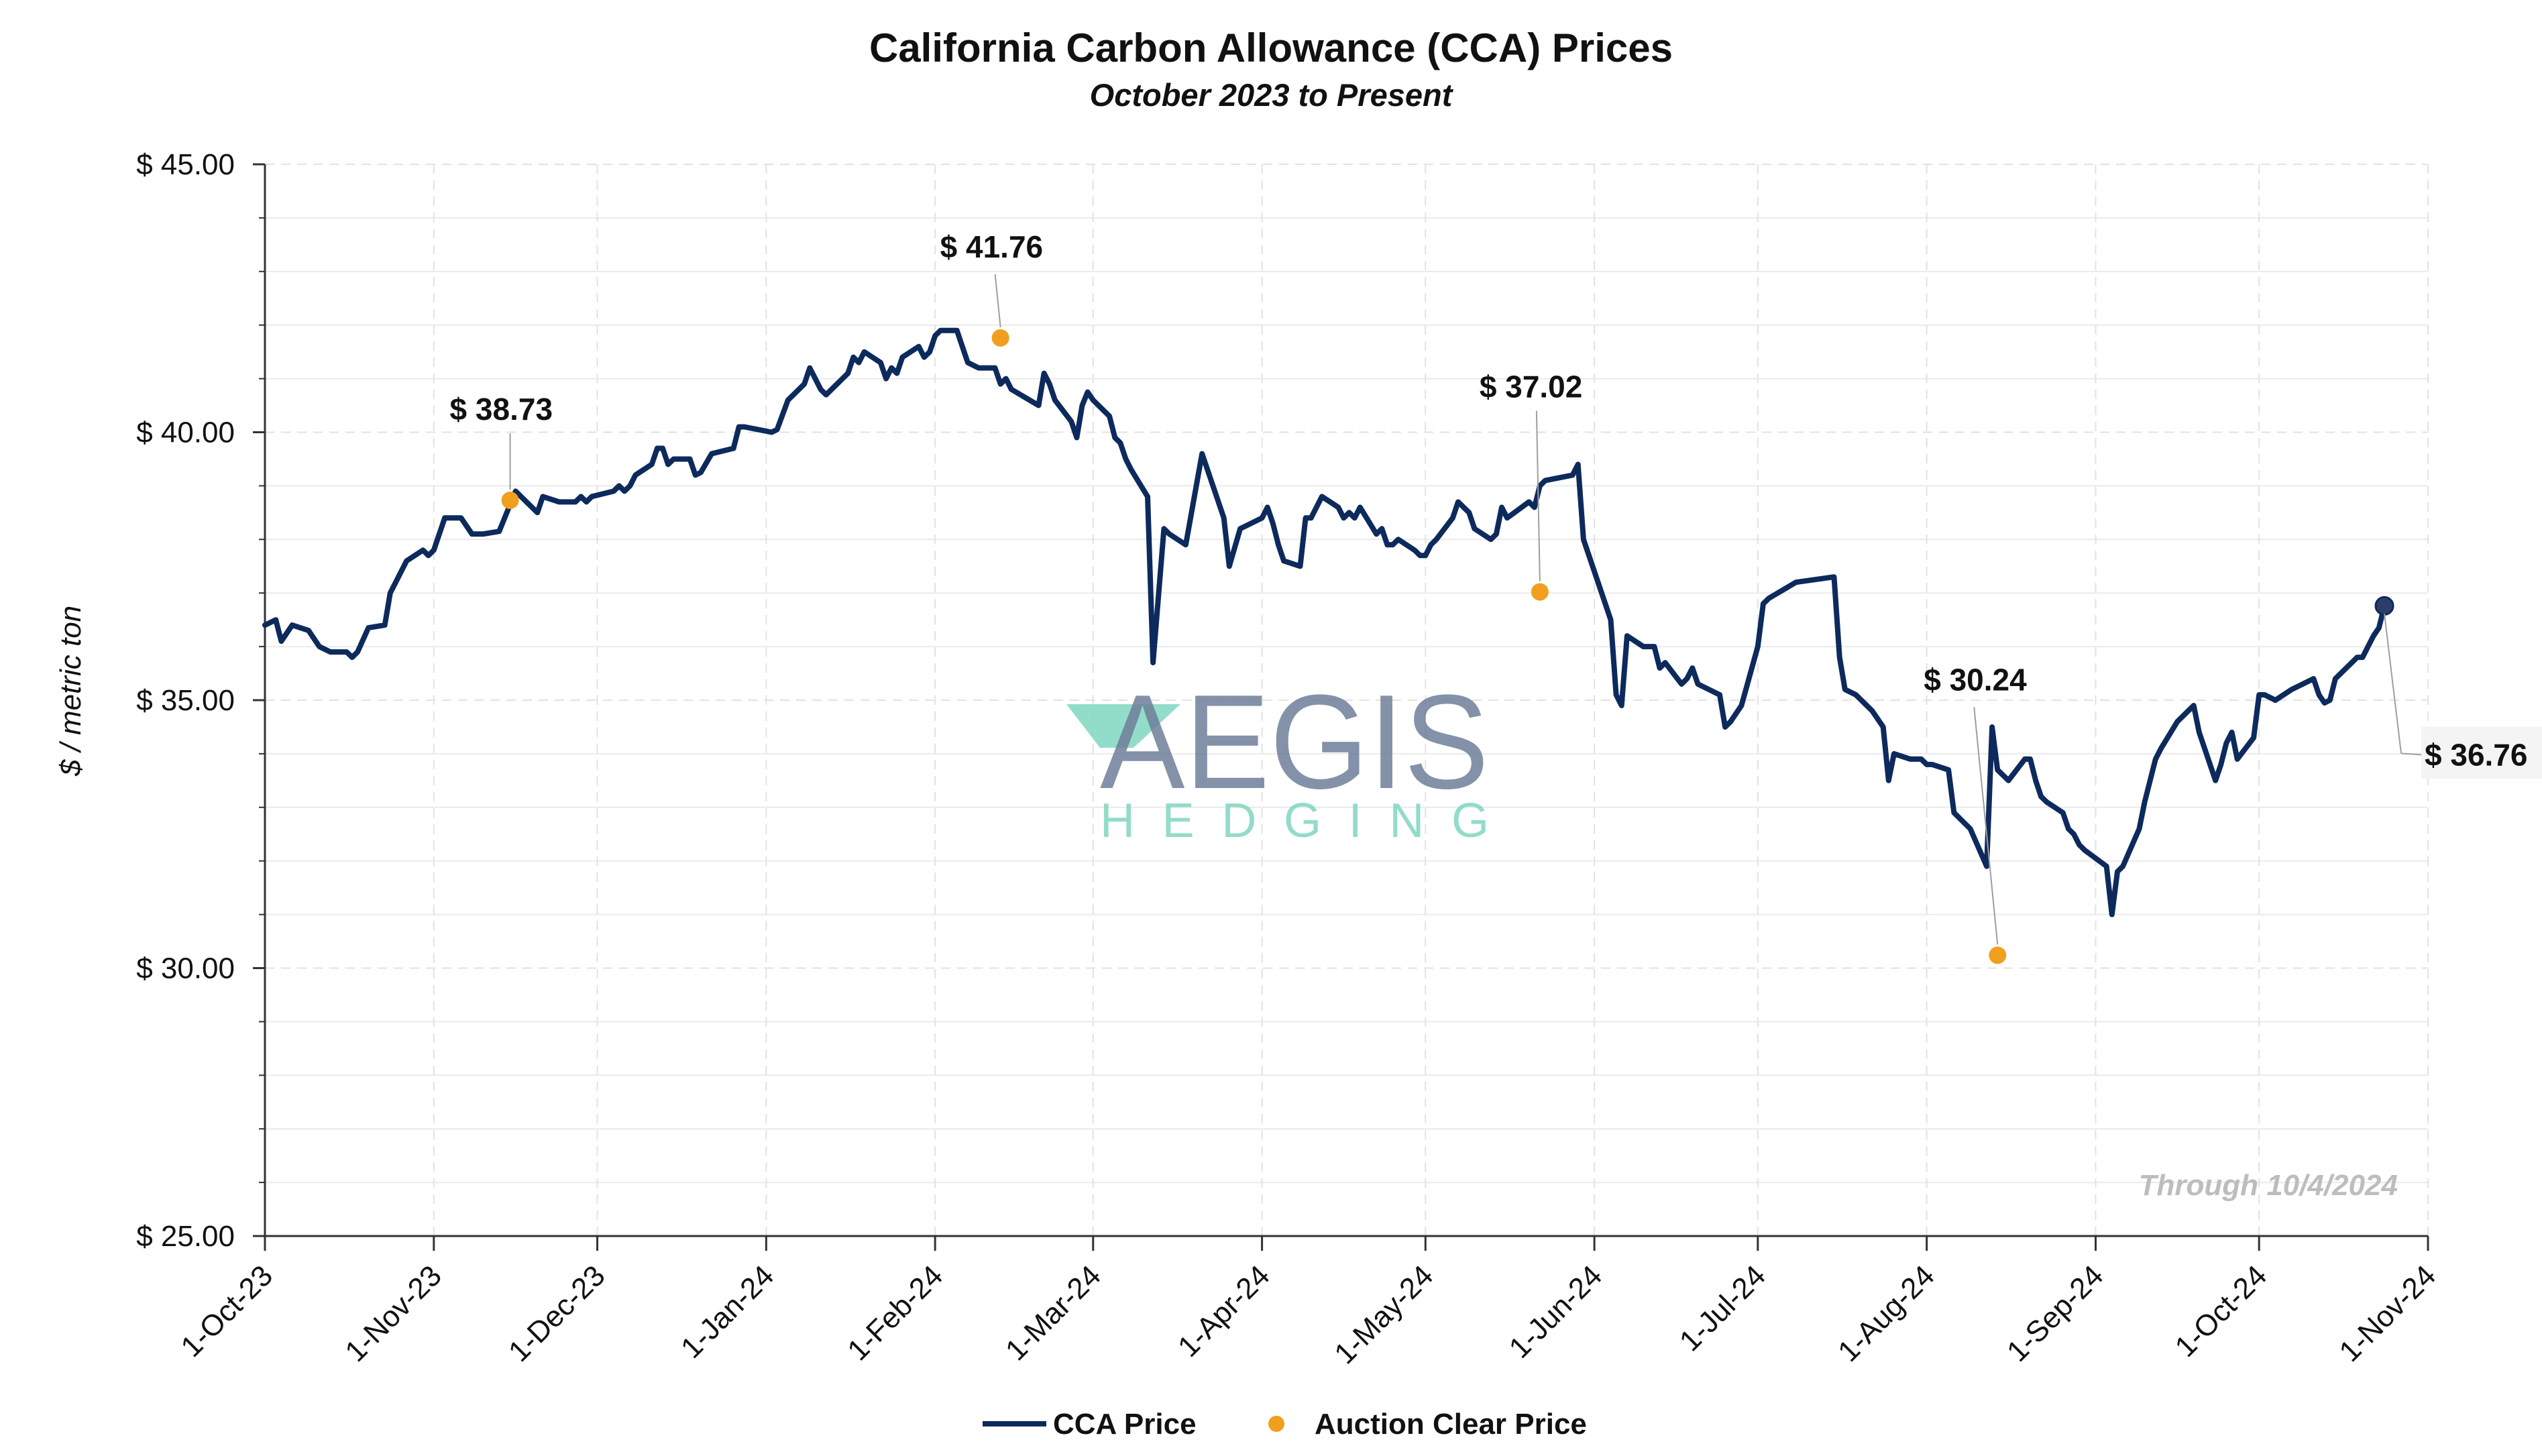  What do you see at coordinates (70, 691) in the screenshot?
I see `y-axis-label: $ / metric ton` at bounding box center [70, 691].